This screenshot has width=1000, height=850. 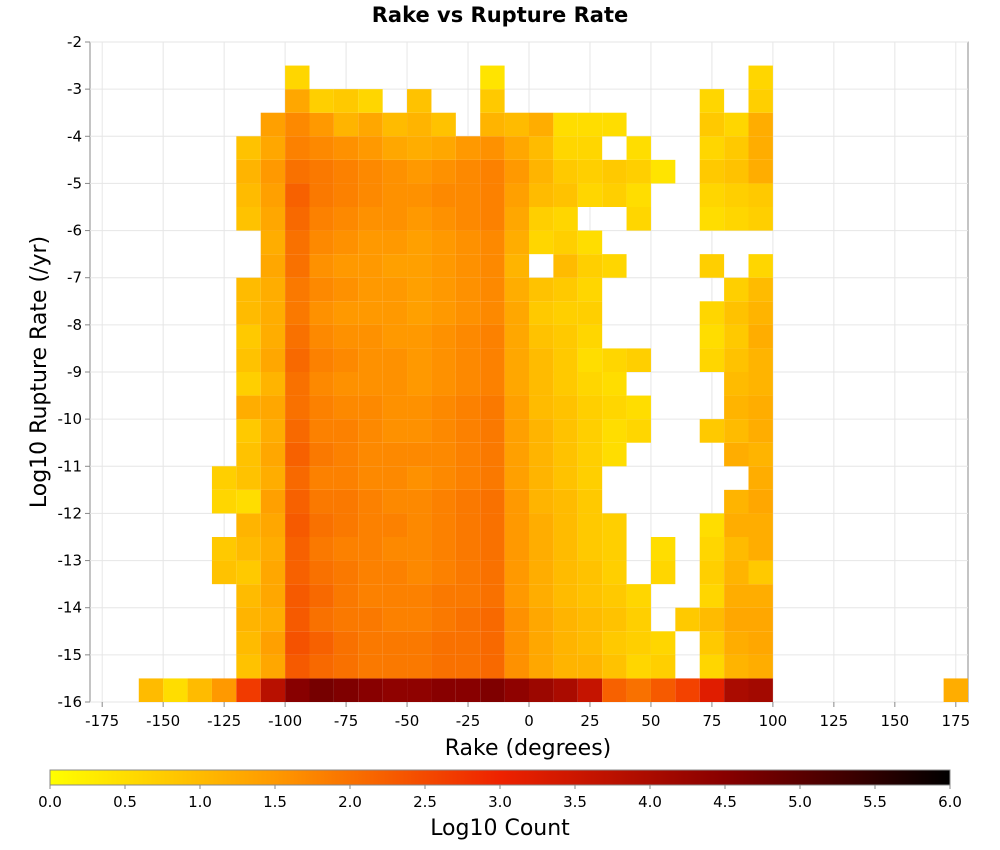 What do you see at coordinates (70, 561) in the screenshot?
I see `y-tick-label: -13` at bounding box center [70, 561].